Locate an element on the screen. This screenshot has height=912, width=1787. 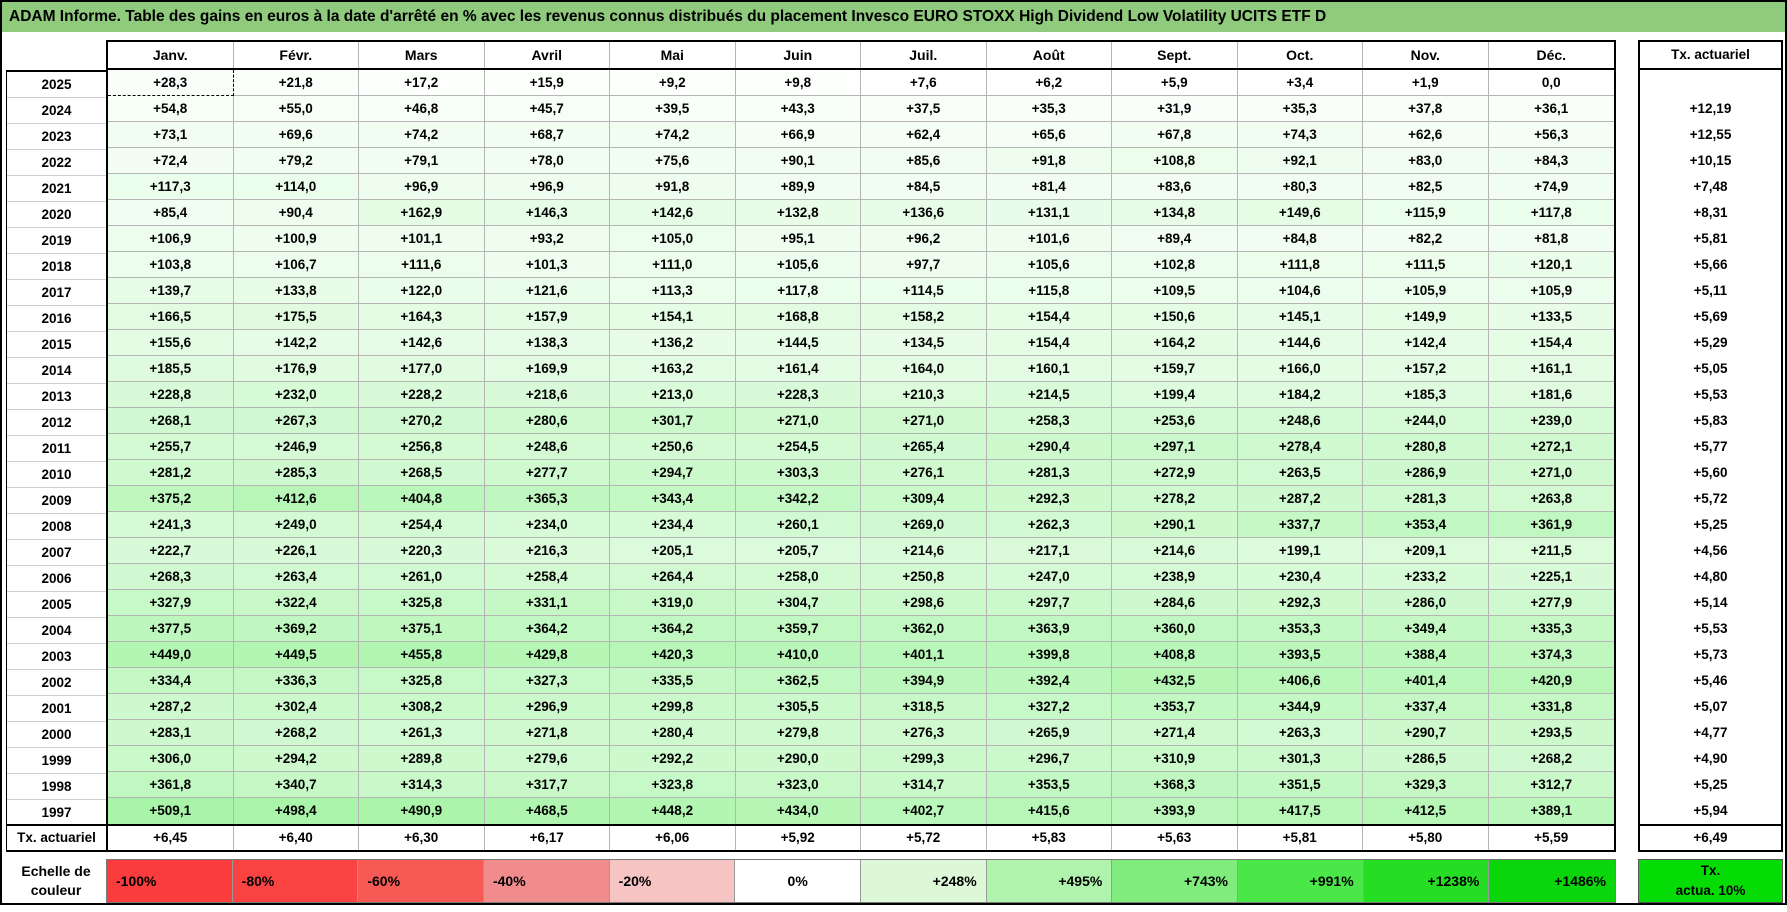
gain-cell: +317,7 is located at coordinates (547, 785).